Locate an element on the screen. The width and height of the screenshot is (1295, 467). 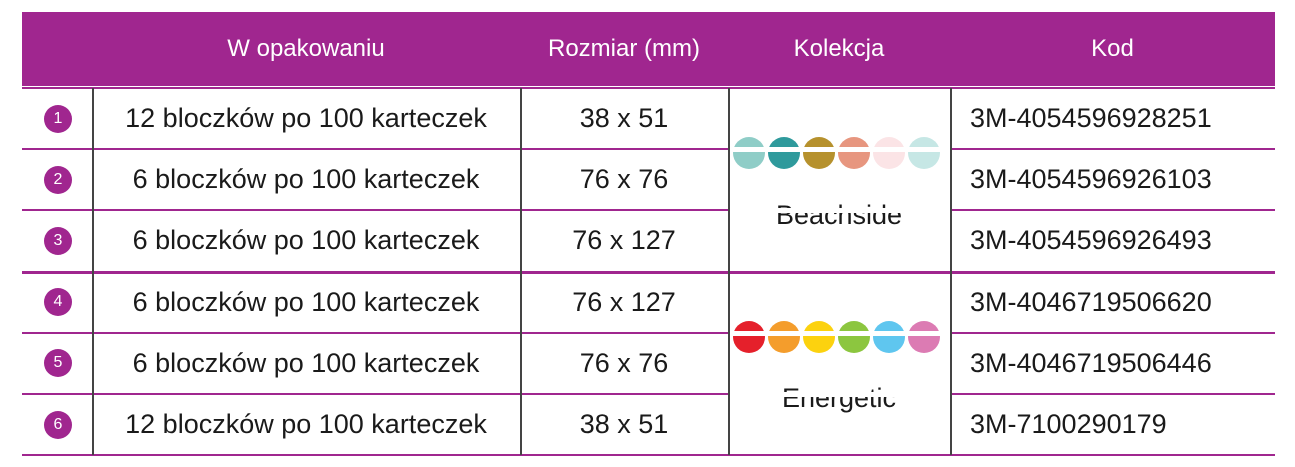
collection-name: Energetic is located at coordinates (839, 398).